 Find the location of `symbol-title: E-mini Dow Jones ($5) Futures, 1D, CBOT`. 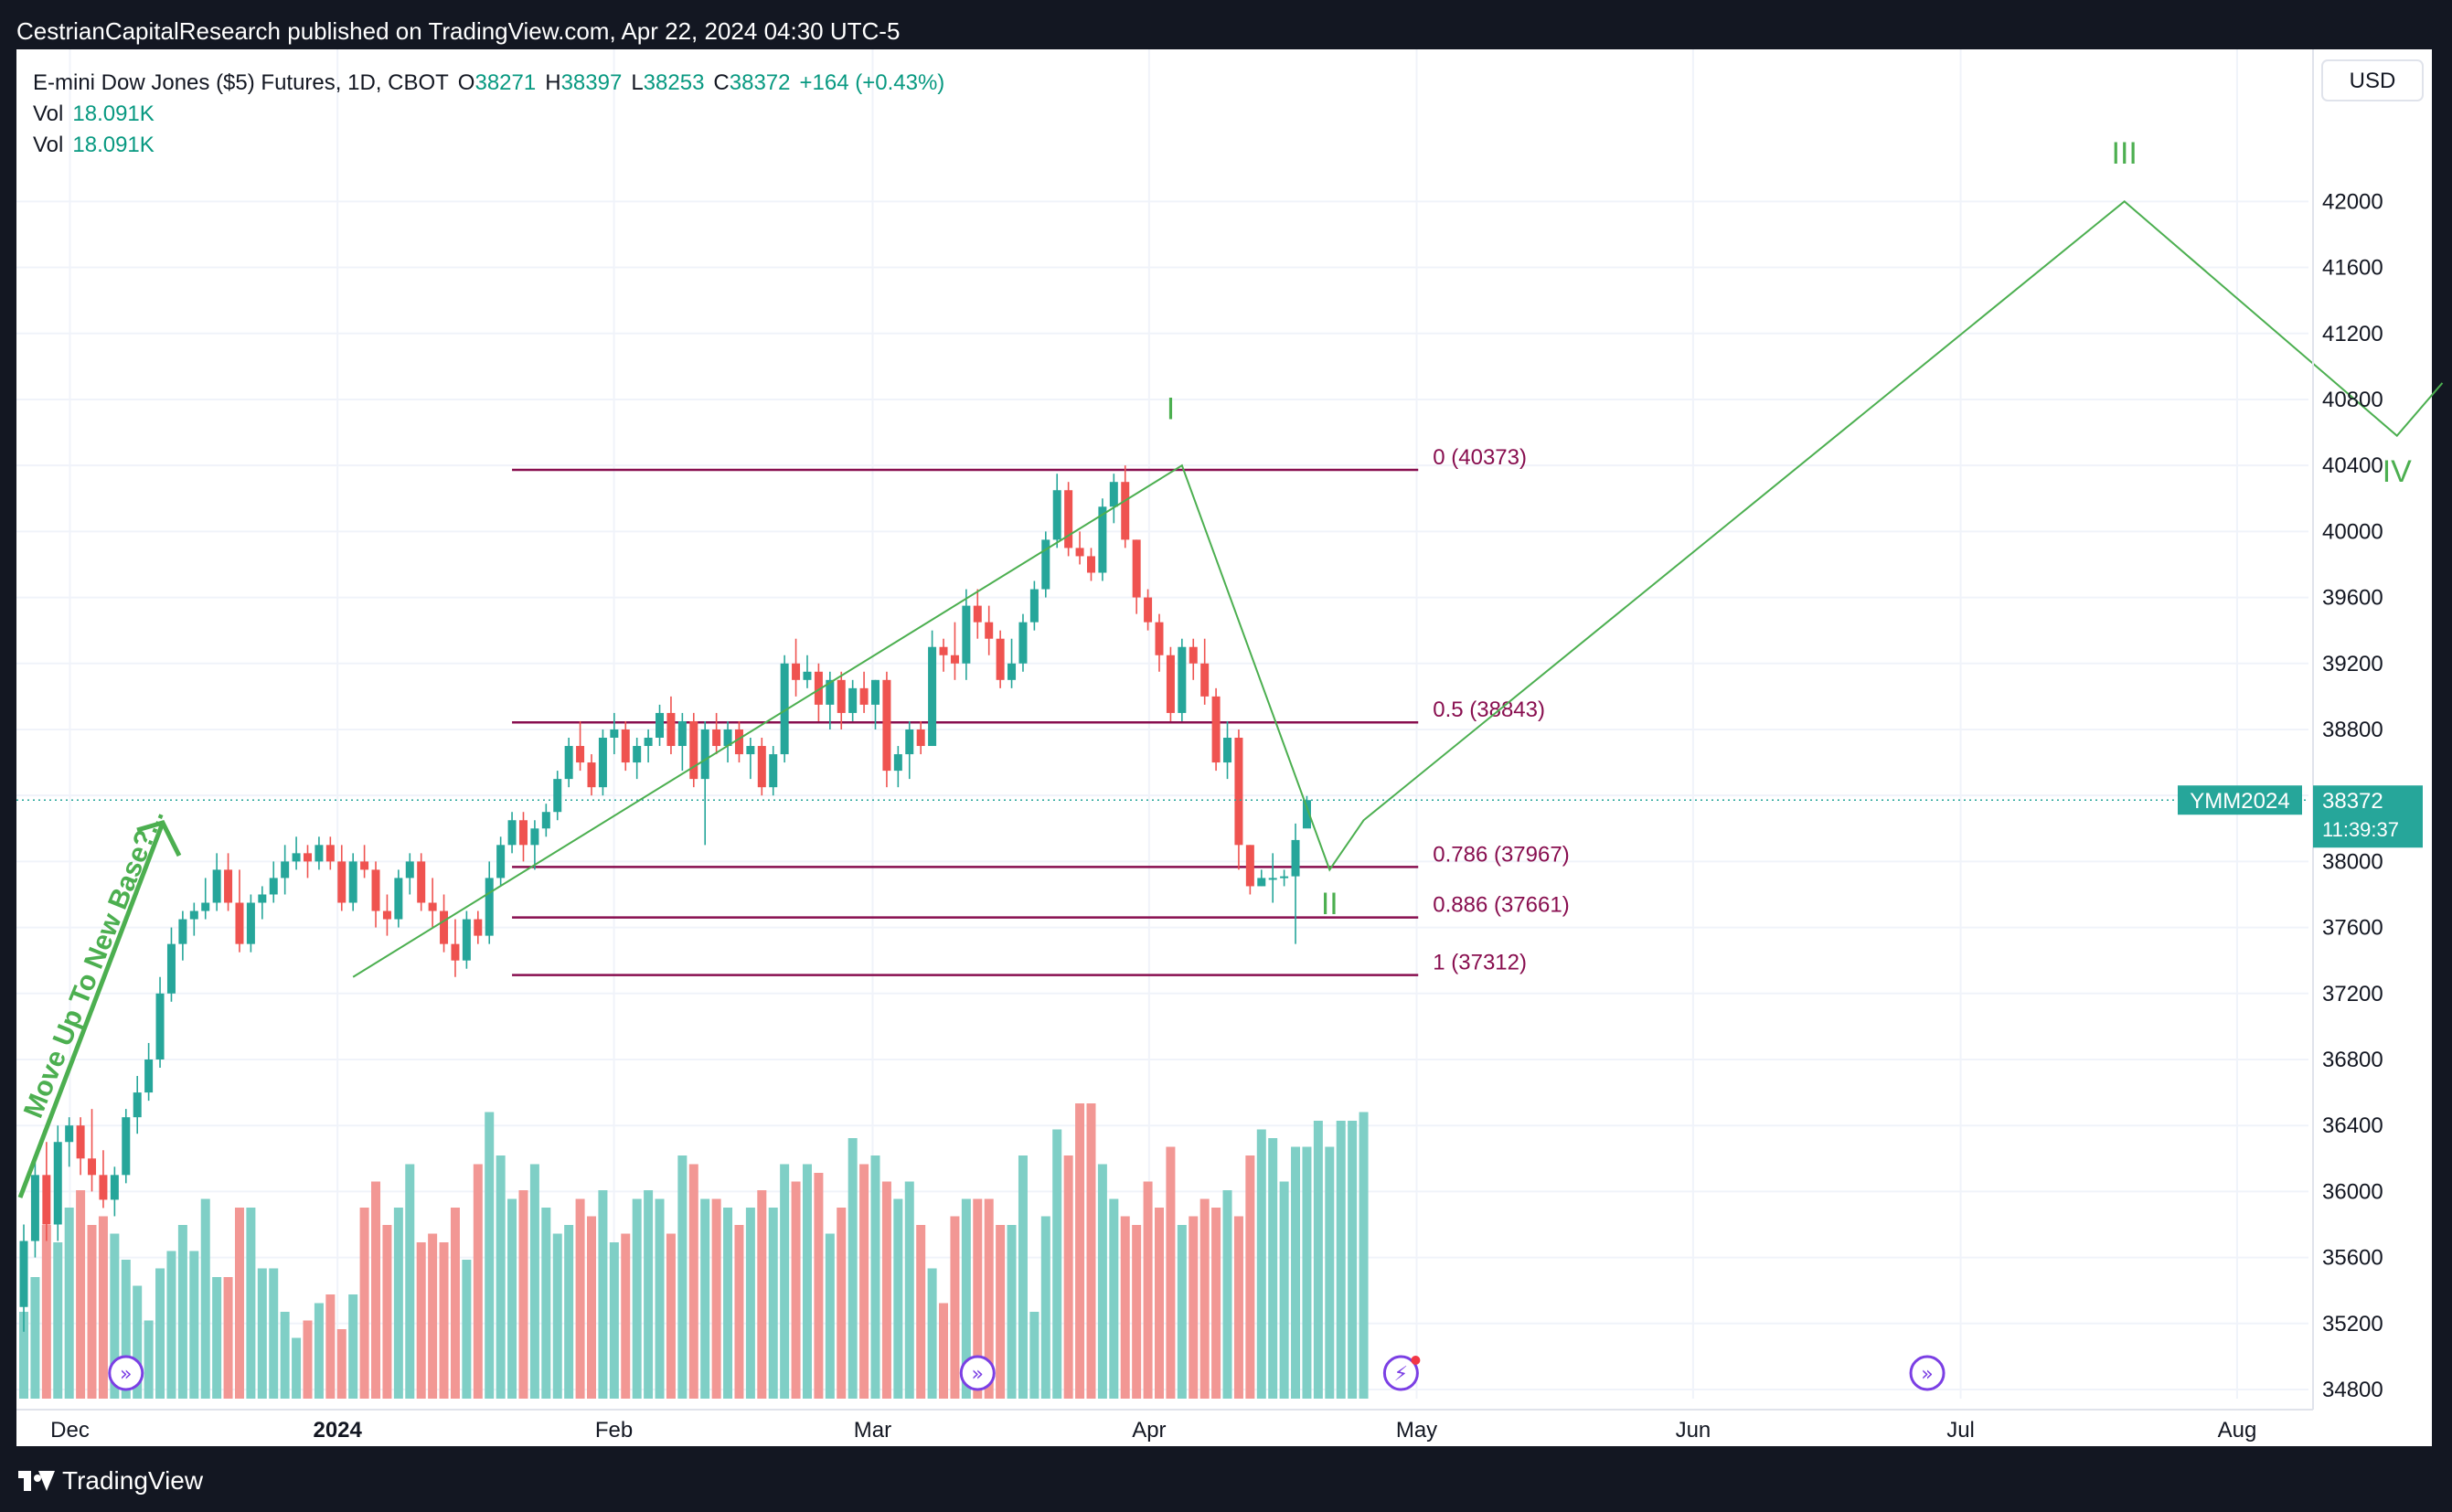

symbol-title: E-mini Dow Jones ($5) Futures, 1D, CBOT is located at coordinates (241, 82).